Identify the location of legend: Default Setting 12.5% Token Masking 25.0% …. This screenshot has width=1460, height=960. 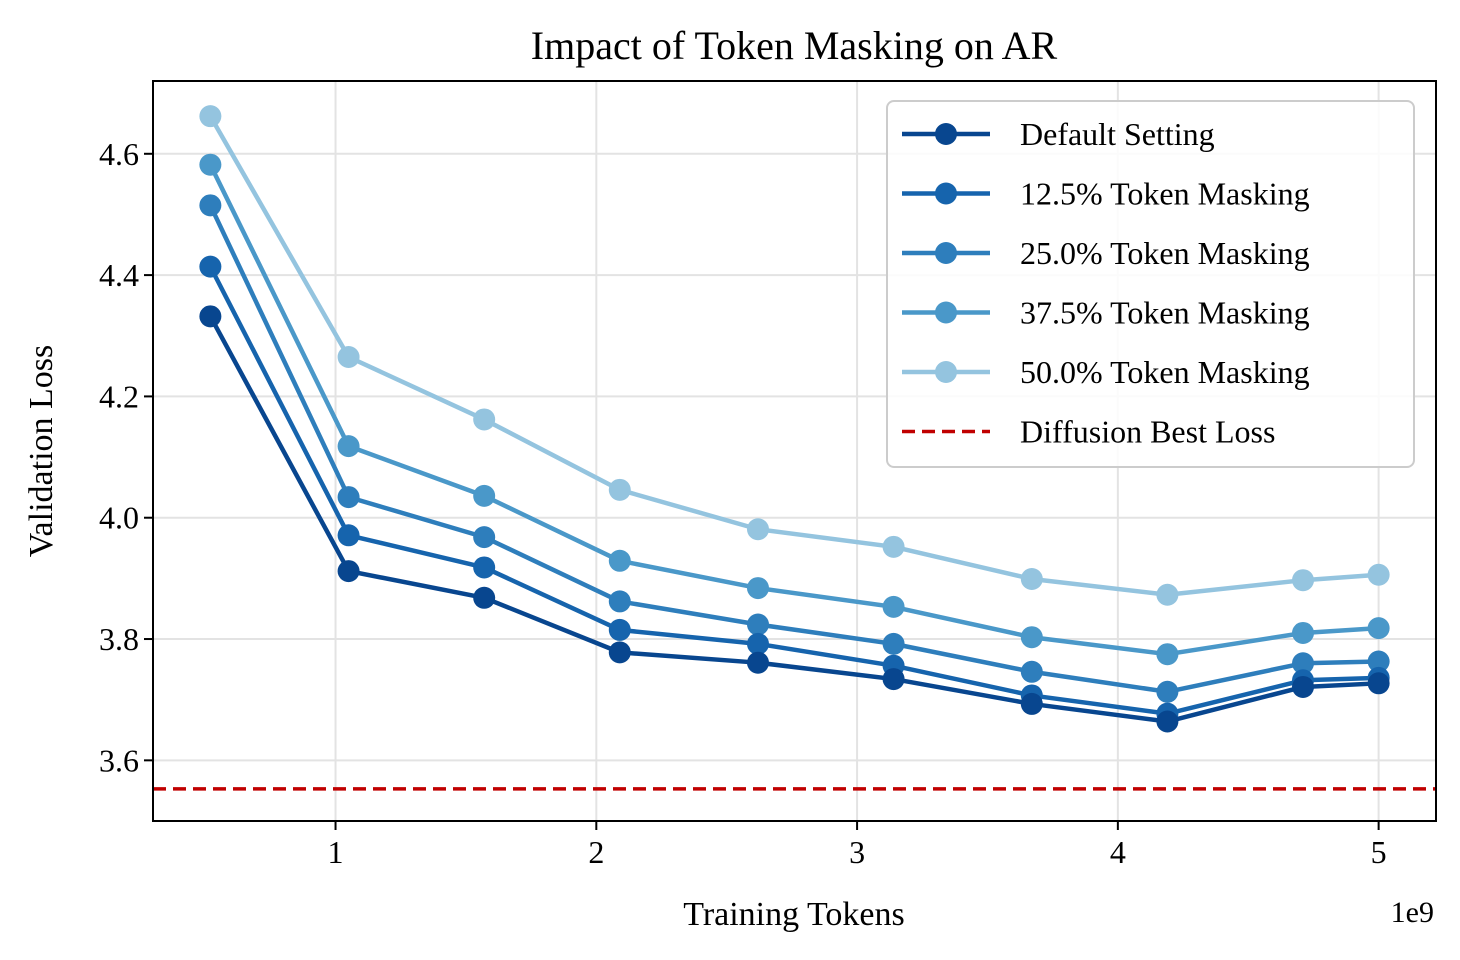
(1150, 284).